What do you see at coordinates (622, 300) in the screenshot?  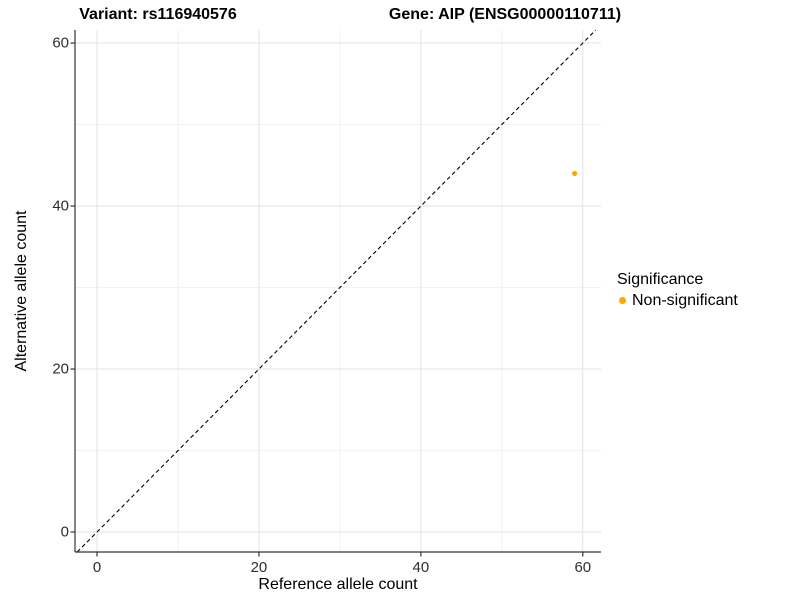 I see `legend-point-icon` at bounding box center [622, 300].